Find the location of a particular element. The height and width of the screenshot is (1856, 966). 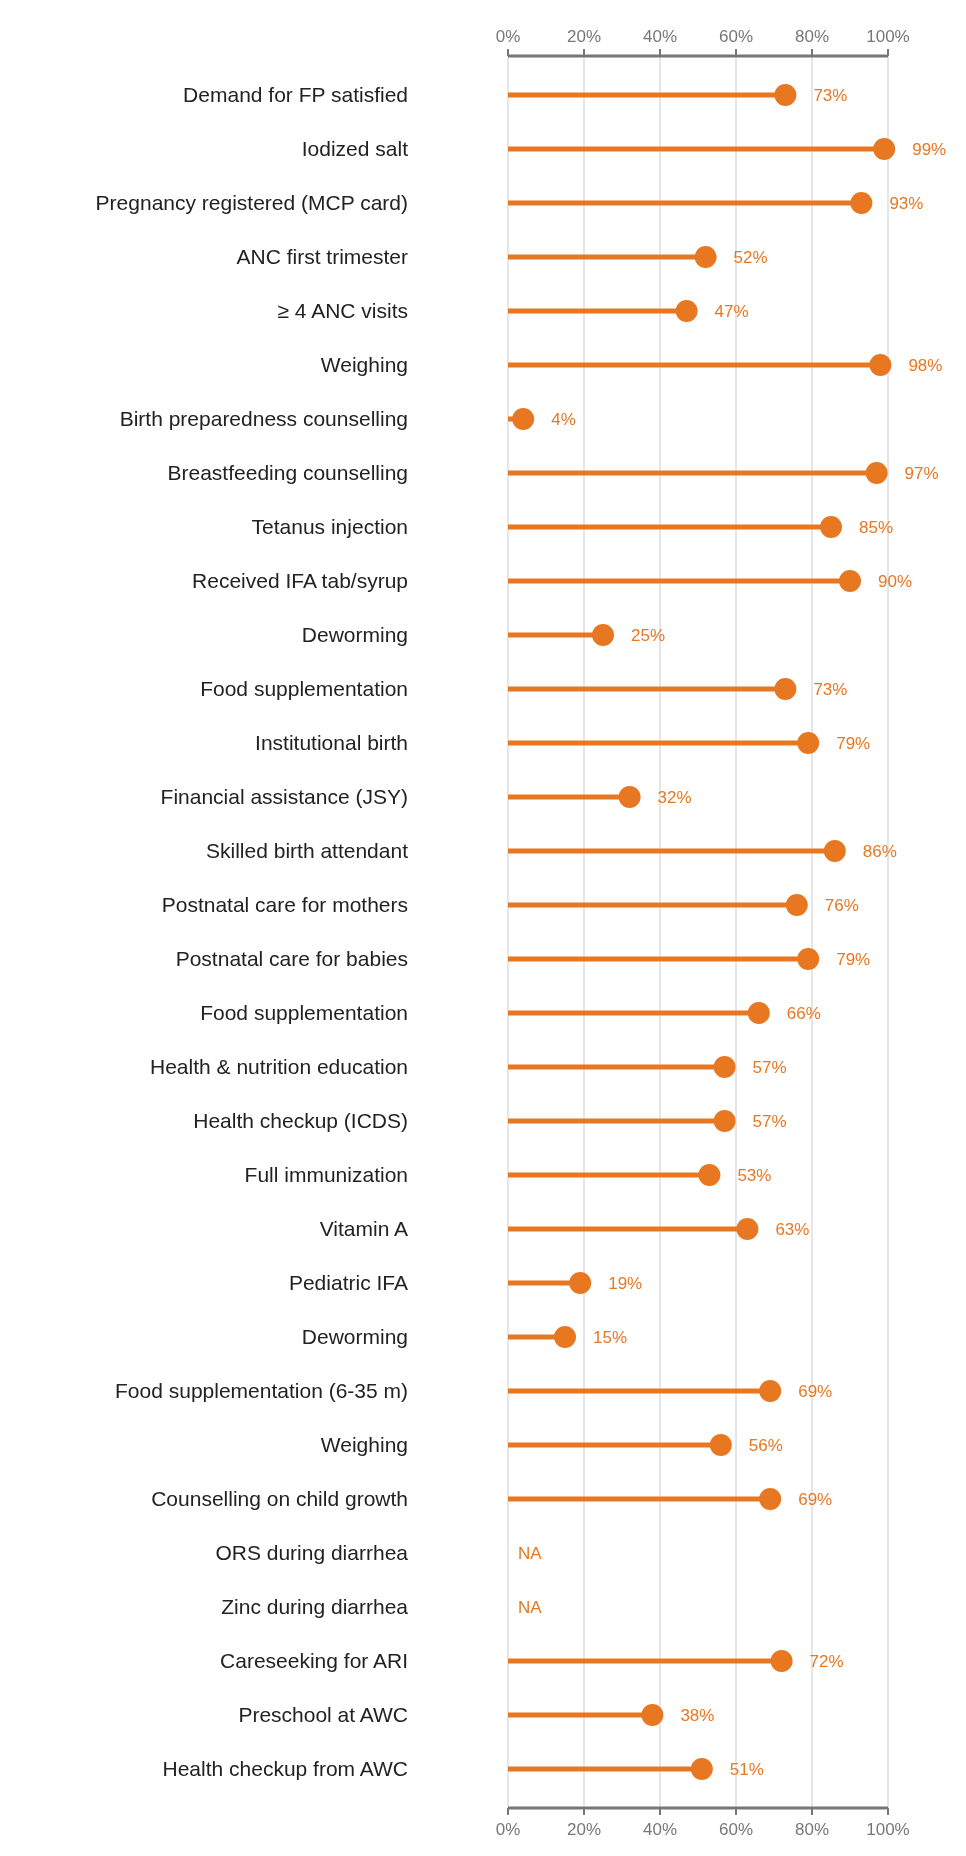

y-tick-label: Skilled birth attendant is located at coordinates (307, 851).